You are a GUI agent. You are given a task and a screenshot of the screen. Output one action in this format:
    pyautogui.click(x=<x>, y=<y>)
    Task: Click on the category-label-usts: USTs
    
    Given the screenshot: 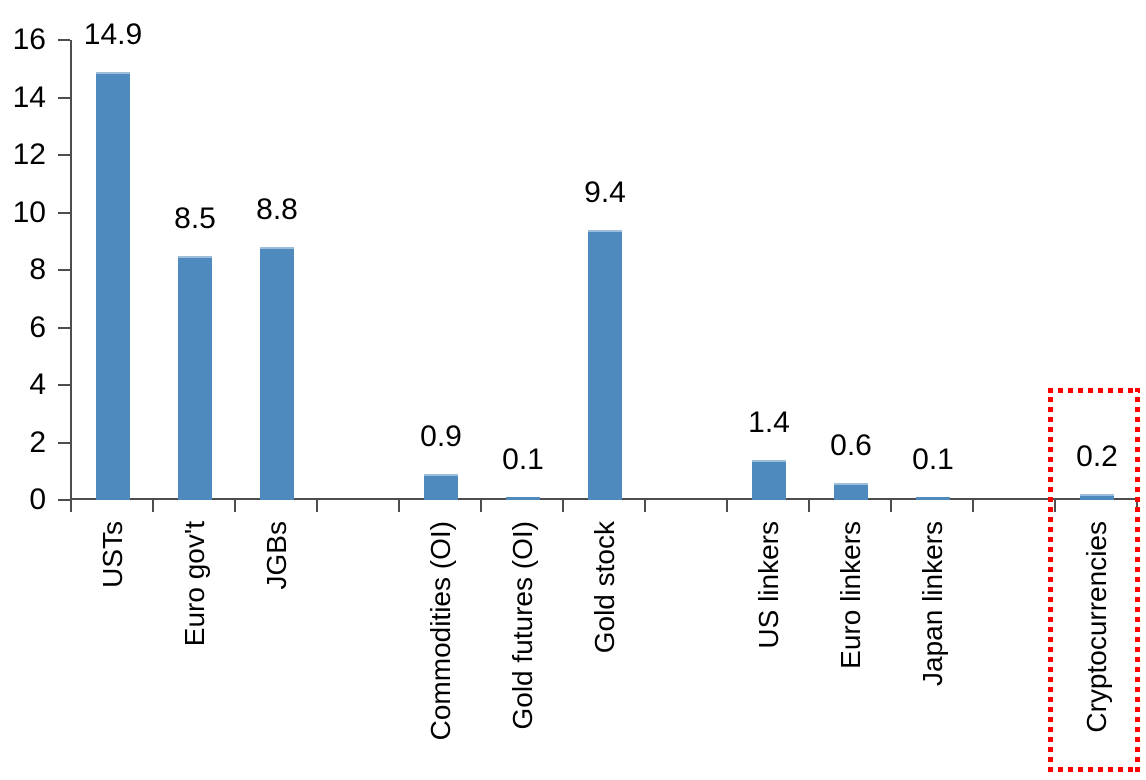 What is the action you would take?
    pyautogui.click(x=112, y=554)
    